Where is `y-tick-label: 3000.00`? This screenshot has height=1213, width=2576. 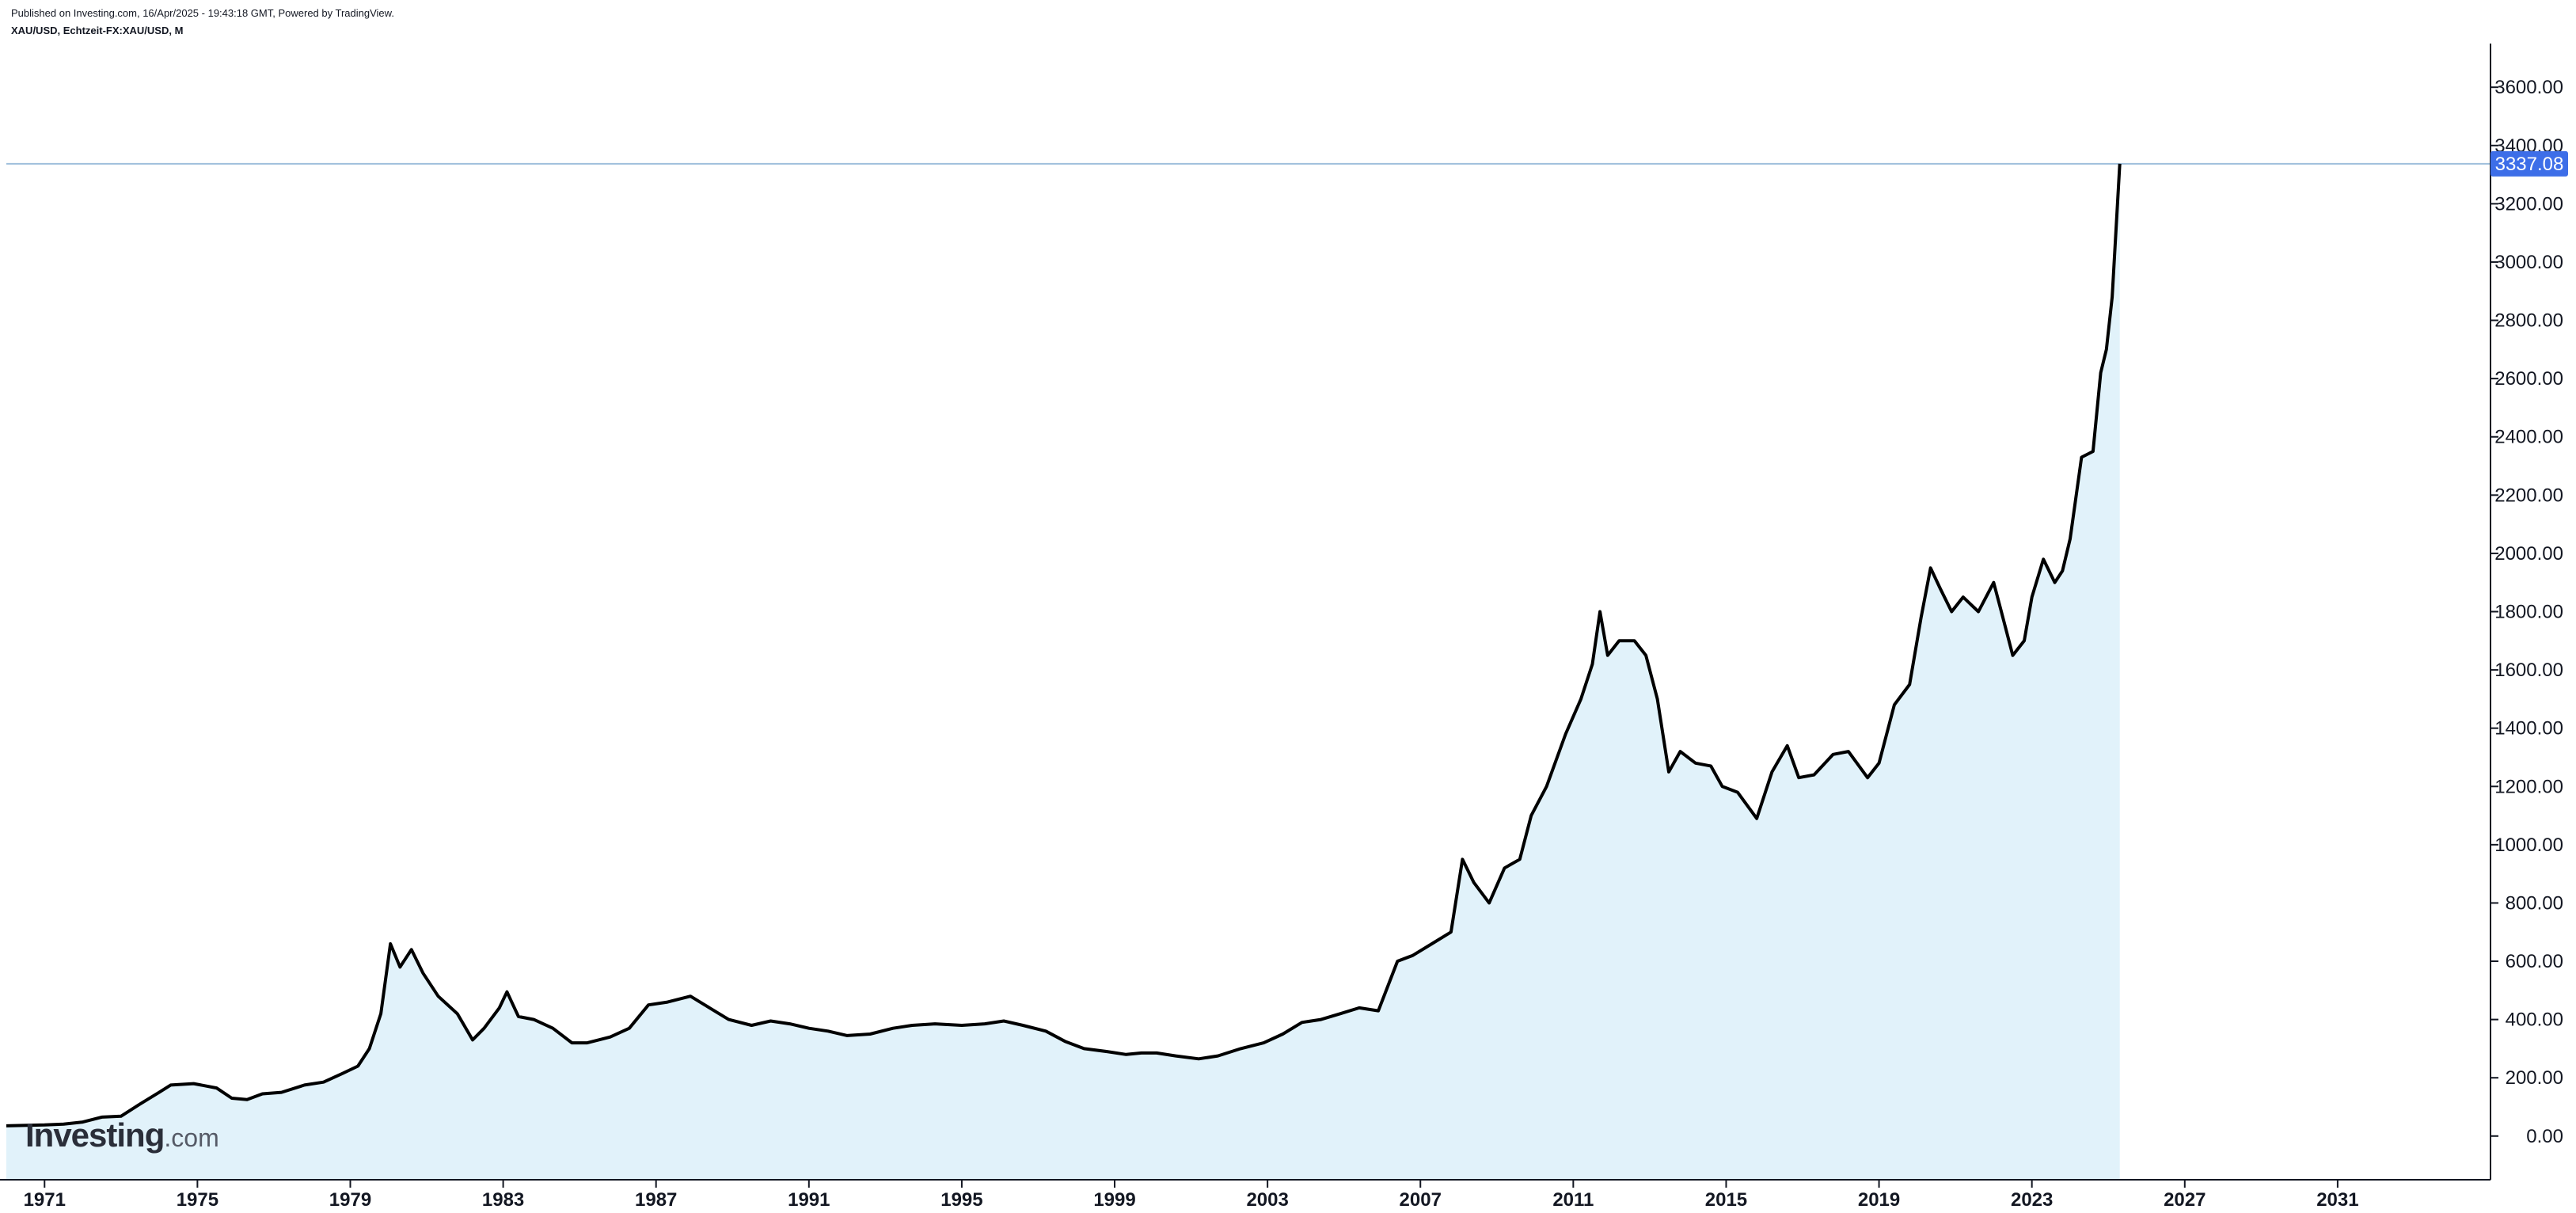 y-tick-label: 3000.00 is located at coordinates (2529, 262).